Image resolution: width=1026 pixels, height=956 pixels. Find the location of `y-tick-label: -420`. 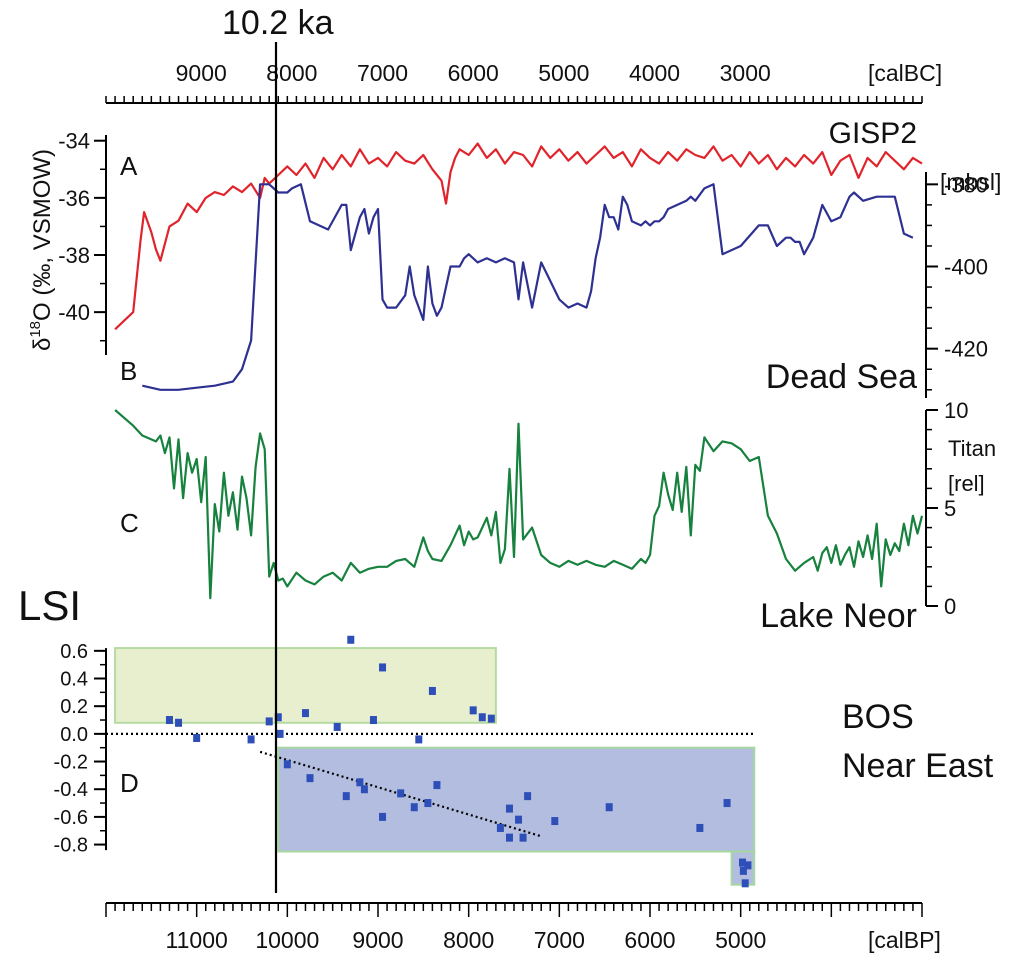

y-tick-label: -420 is located at coordinates (966, 349).